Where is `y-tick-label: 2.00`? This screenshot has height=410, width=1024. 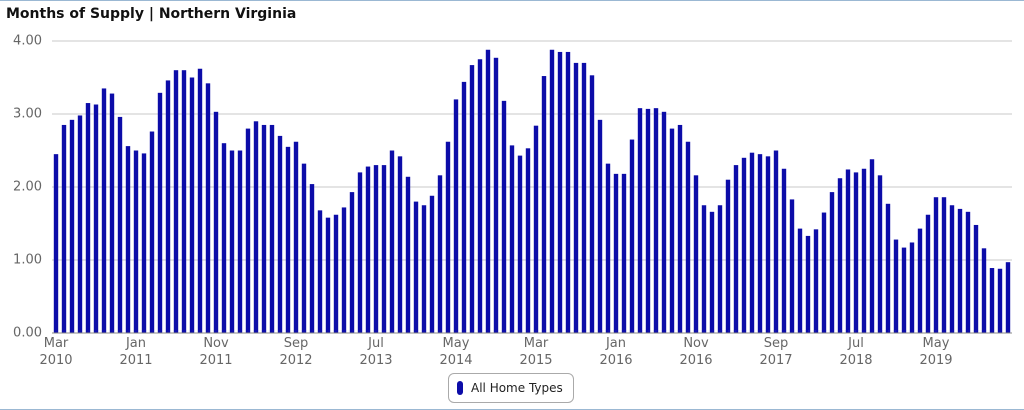 y-tick-label: 2.00 is located at coordinates (27, 187).